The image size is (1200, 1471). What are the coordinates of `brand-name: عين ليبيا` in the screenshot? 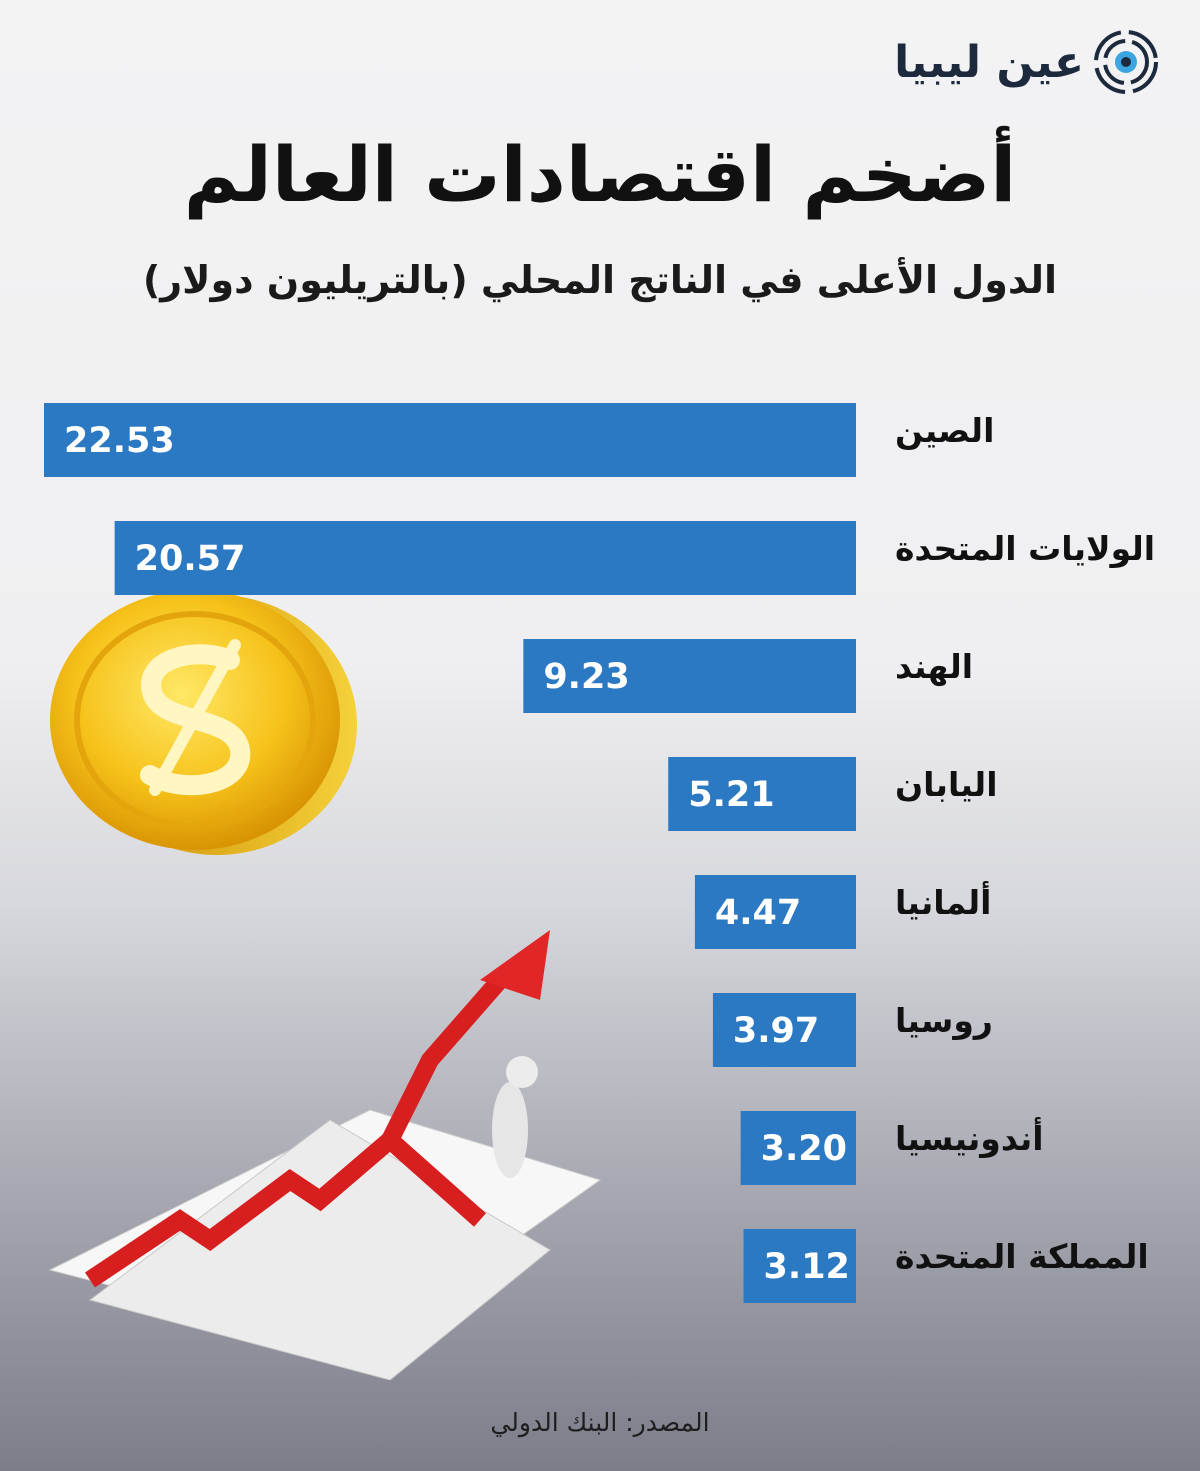 It's located at (989, 62).